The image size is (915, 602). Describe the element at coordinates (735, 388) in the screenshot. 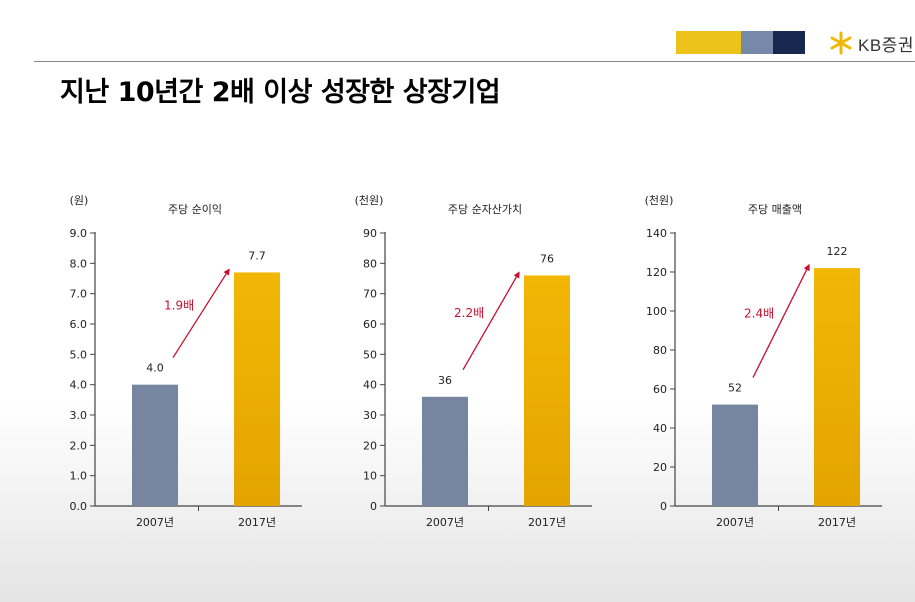

I see `bar-value-label: 52` at that location.